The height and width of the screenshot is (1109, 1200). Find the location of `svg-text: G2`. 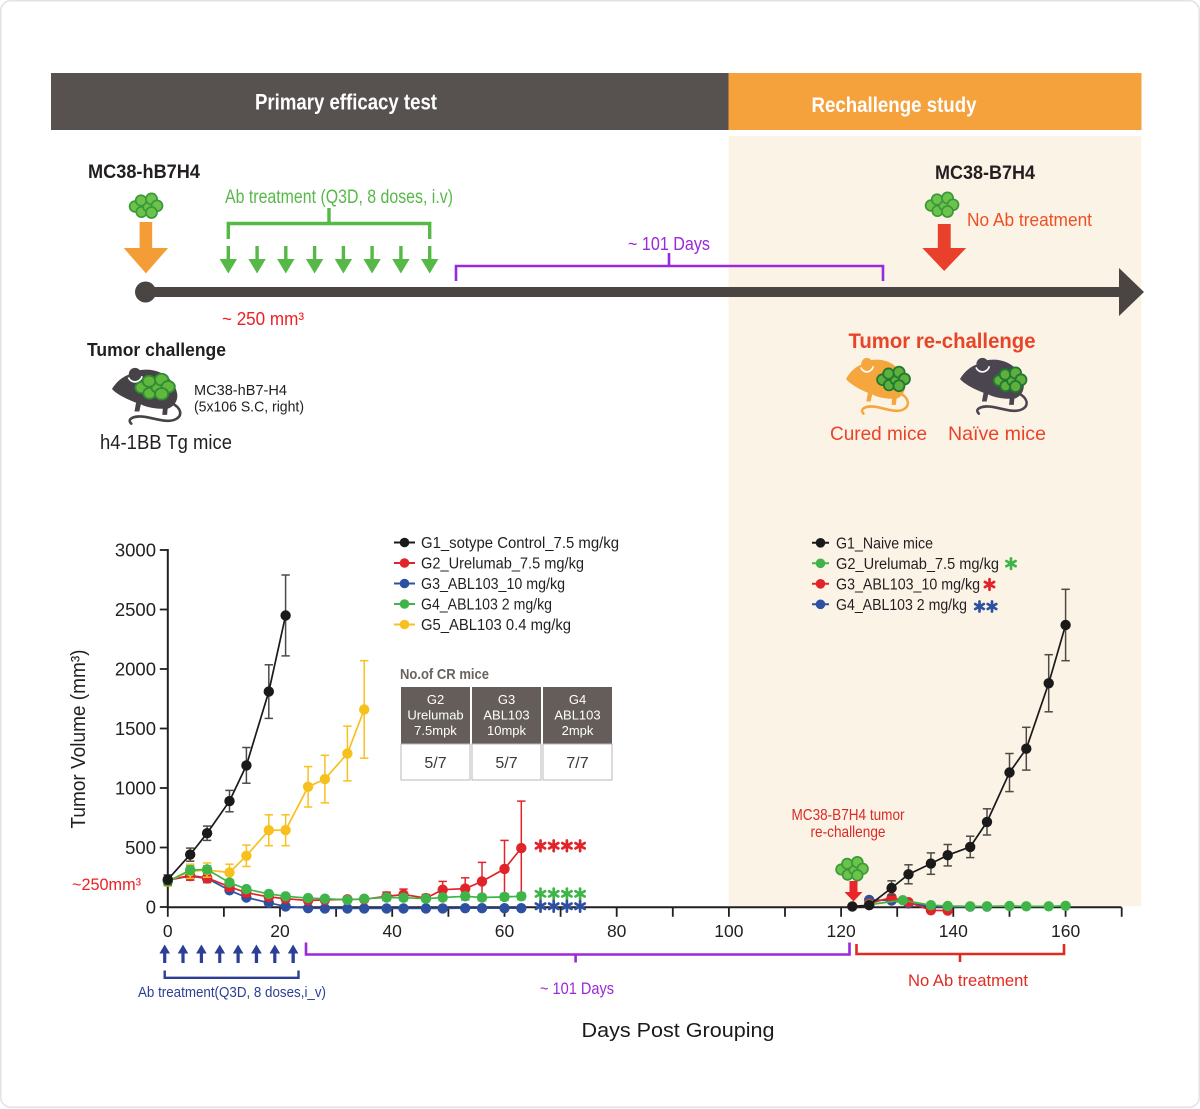

svg-text: G2 is located at coordinates (435, 699).